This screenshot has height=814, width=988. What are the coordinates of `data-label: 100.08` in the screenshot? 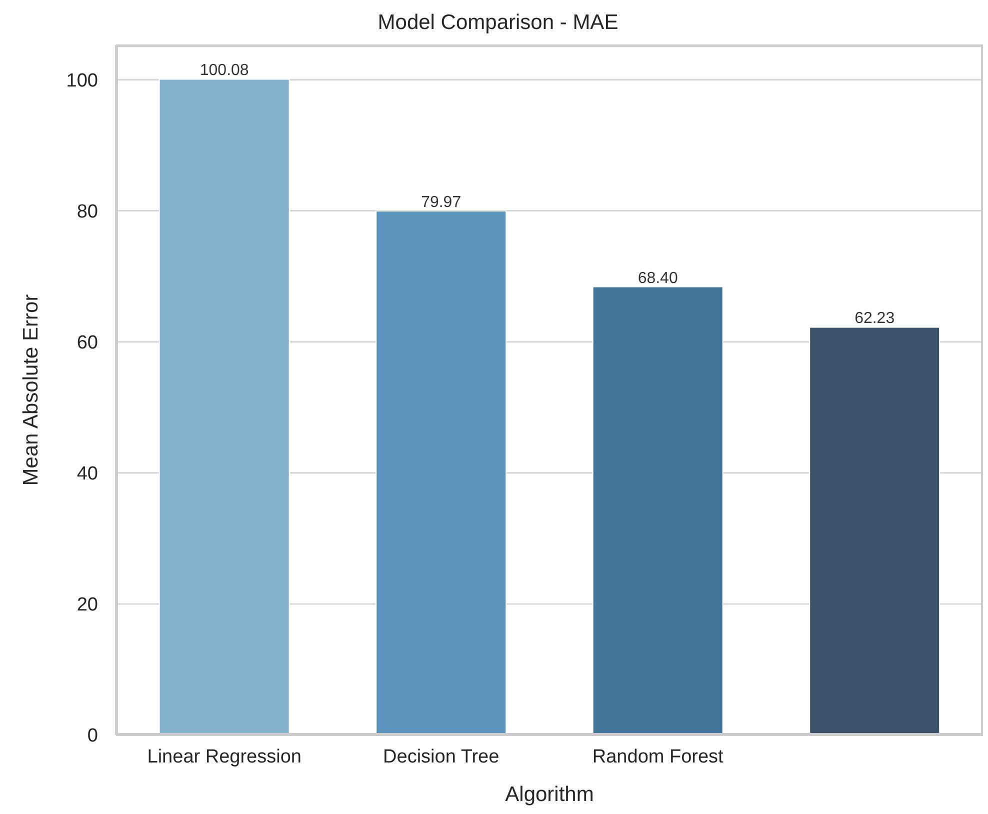 It's located at (224, 71).